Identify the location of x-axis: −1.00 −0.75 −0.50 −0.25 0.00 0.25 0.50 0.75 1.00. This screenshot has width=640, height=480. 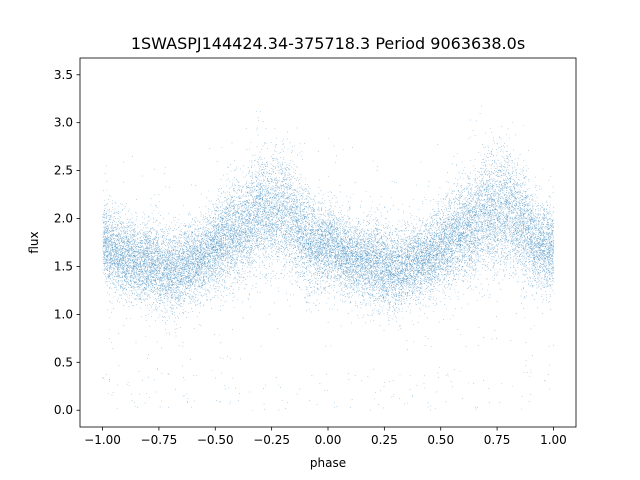
(325, 437).